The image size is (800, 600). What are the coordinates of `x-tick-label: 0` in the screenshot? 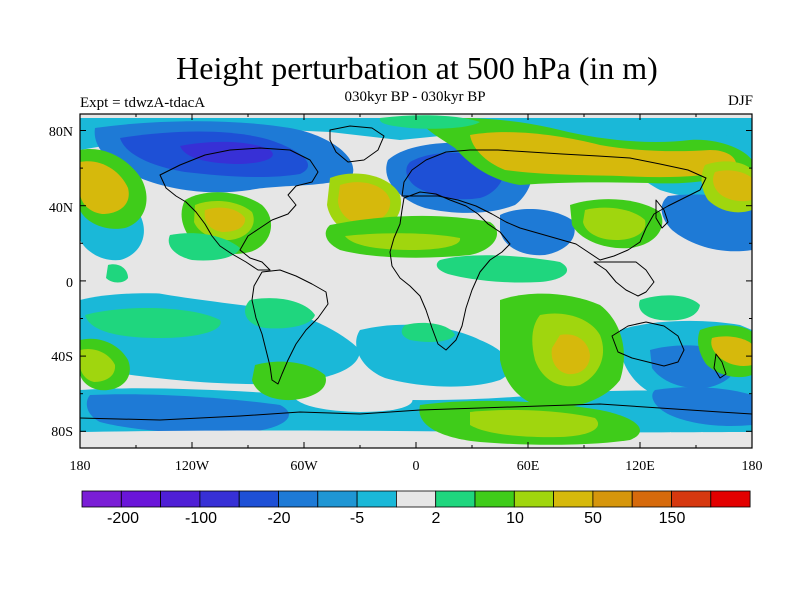 It's located at (416, 466).